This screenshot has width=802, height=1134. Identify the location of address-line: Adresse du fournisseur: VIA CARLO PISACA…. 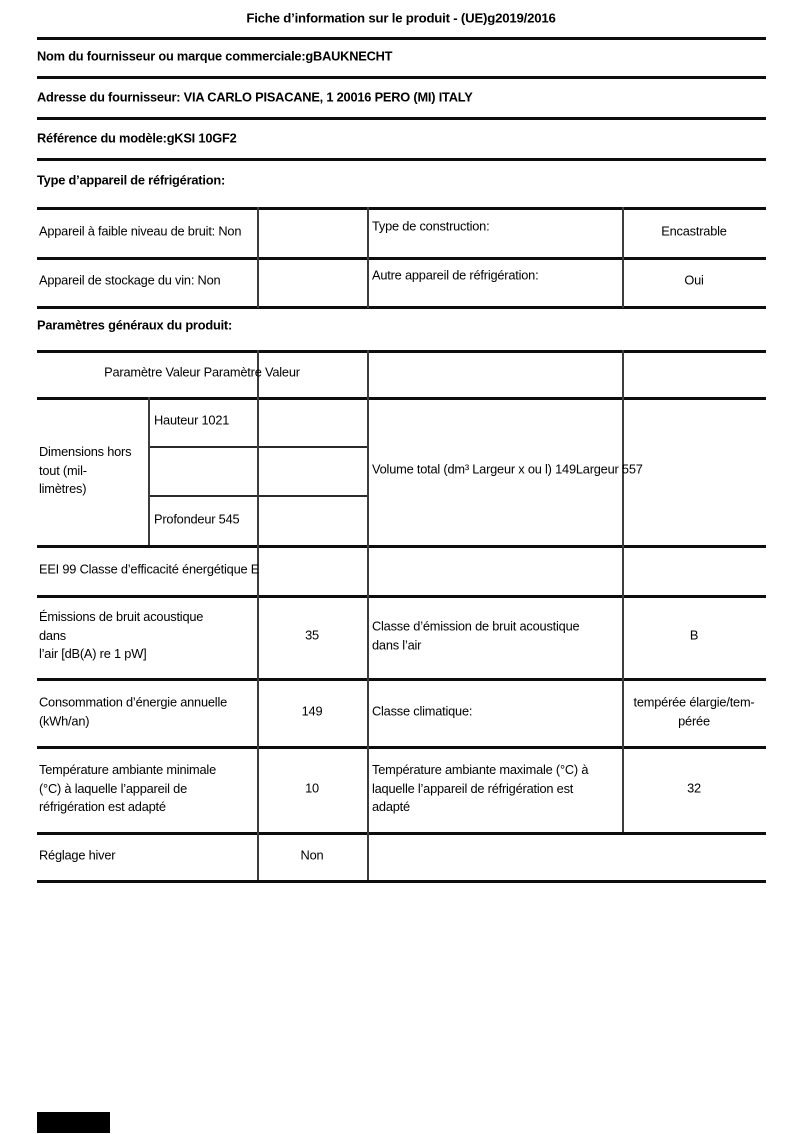
(255, 97).